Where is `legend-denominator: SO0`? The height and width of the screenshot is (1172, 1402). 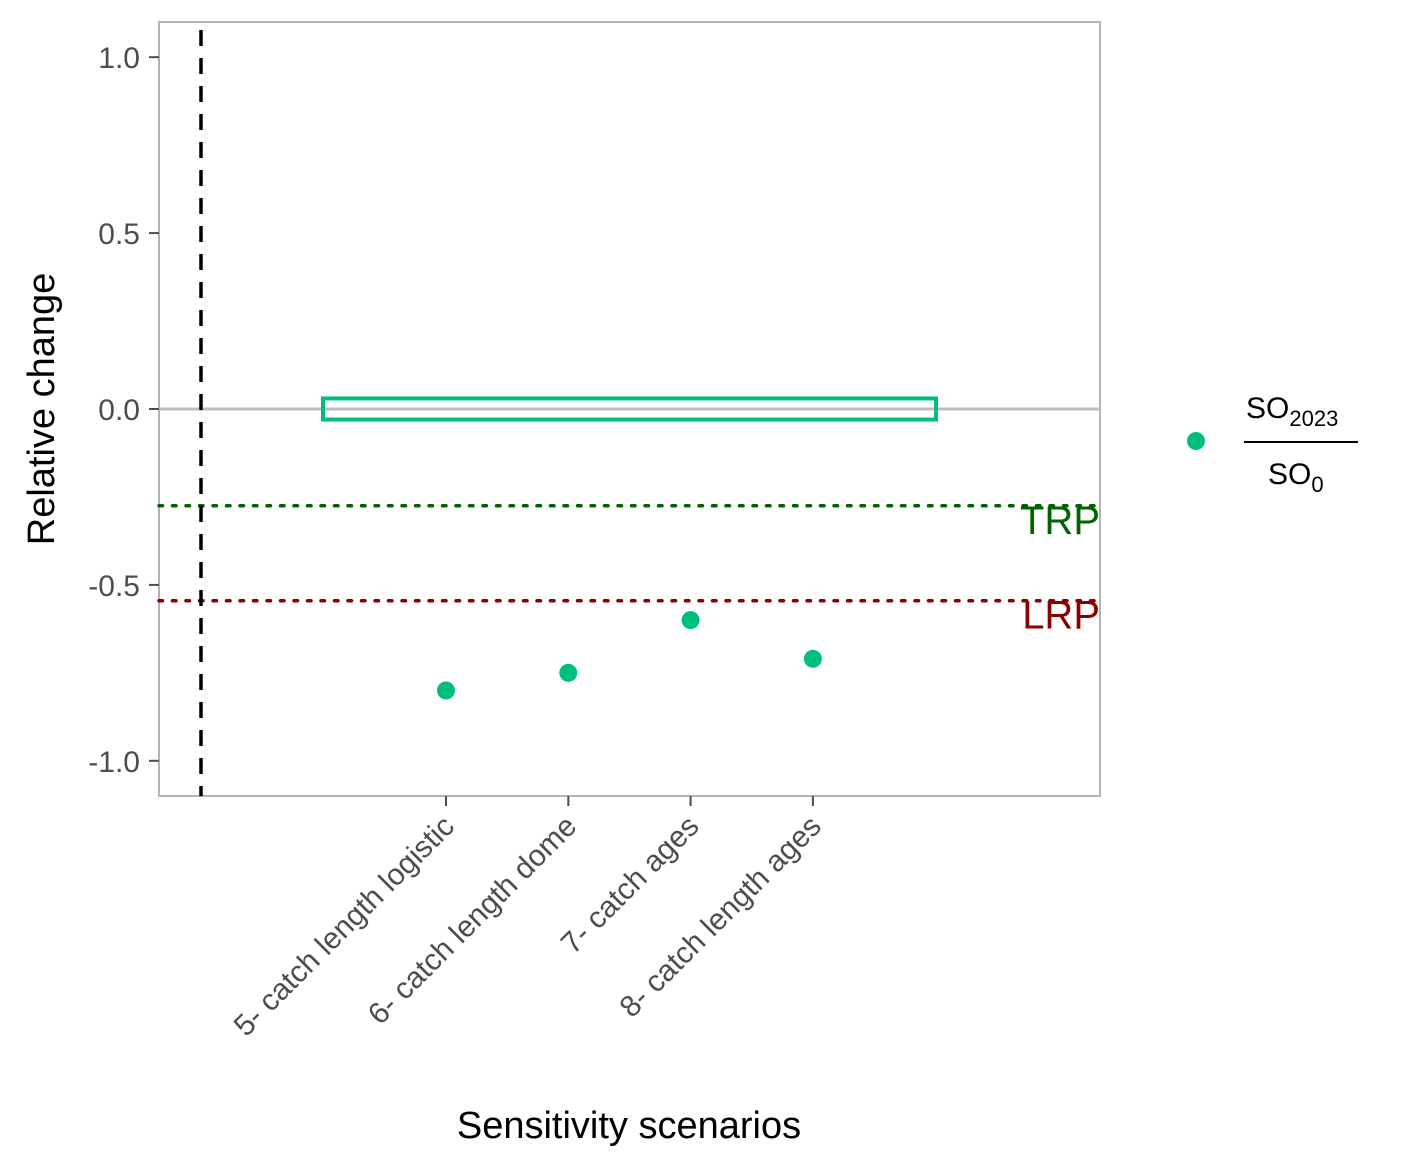 legend-denominator: SO0 is located at coordinates (1296, 477).